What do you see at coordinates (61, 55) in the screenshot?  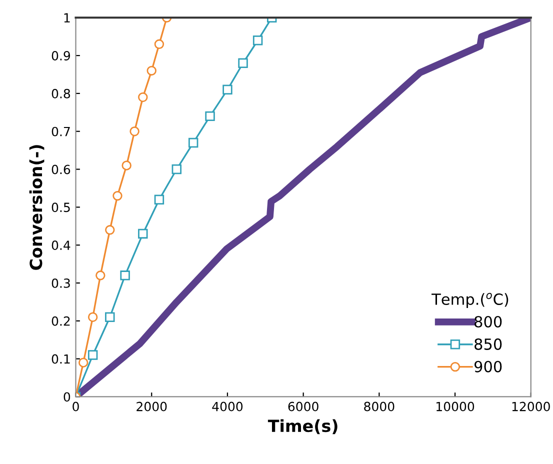 I see `y-tick-label: 0.9` at bounding box center [61, 55].